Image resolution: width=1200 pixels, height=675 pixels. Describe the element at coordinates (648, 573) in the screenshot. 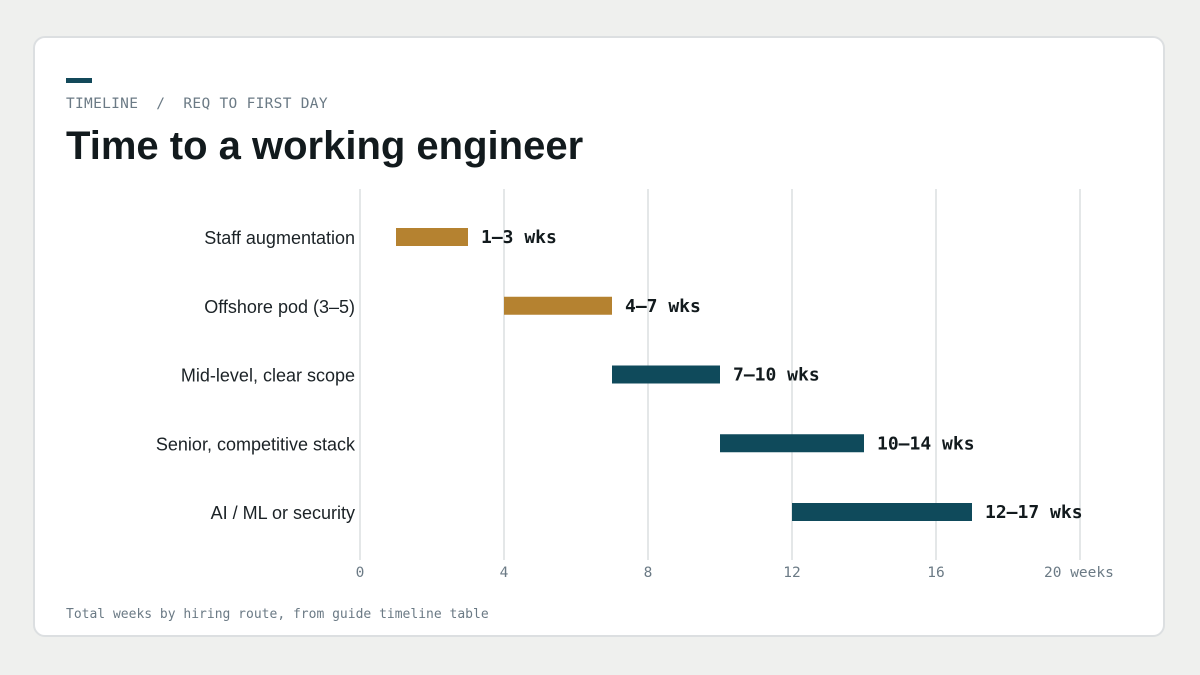

I see `x-tick-label: 8` at that location.